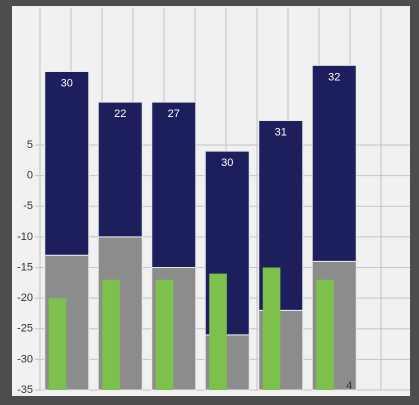  Describe the element at coordinates (281, 132) in the screenshot. I see `value-label: 31` at that location.